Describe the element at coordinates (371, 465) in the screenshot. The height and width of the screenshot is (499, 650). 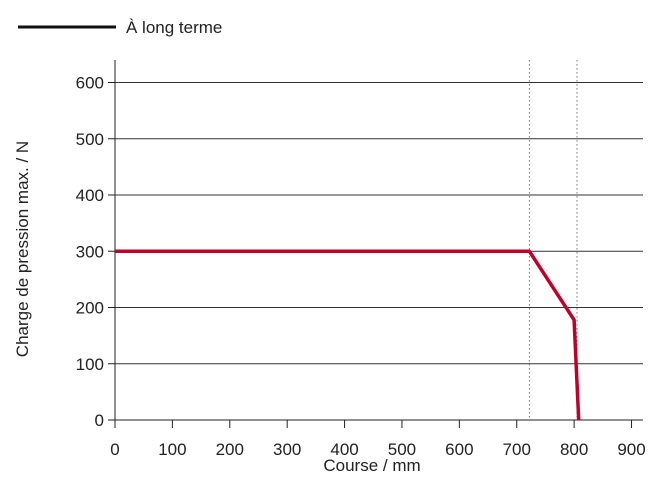
I see `x-axis-title: Course / mm` at that location.